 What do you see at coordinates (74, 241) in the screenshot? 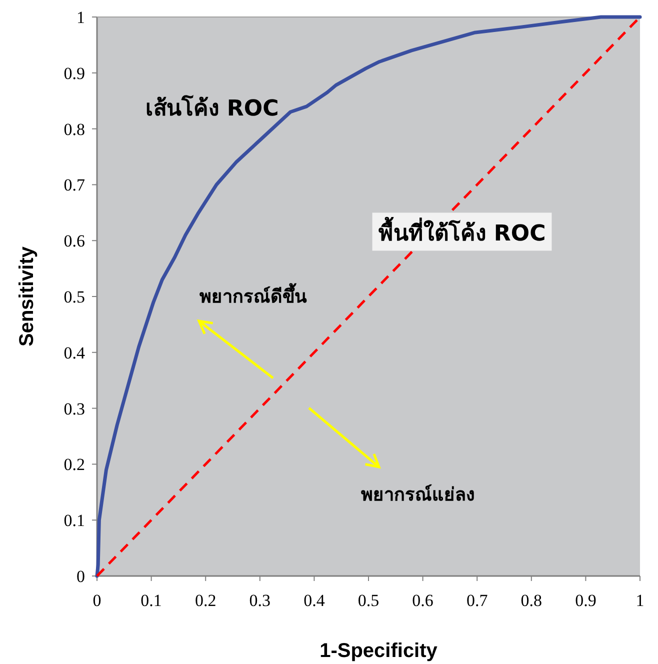
I see `y-tick-label: 0.6` at bounding box center [74, 241].